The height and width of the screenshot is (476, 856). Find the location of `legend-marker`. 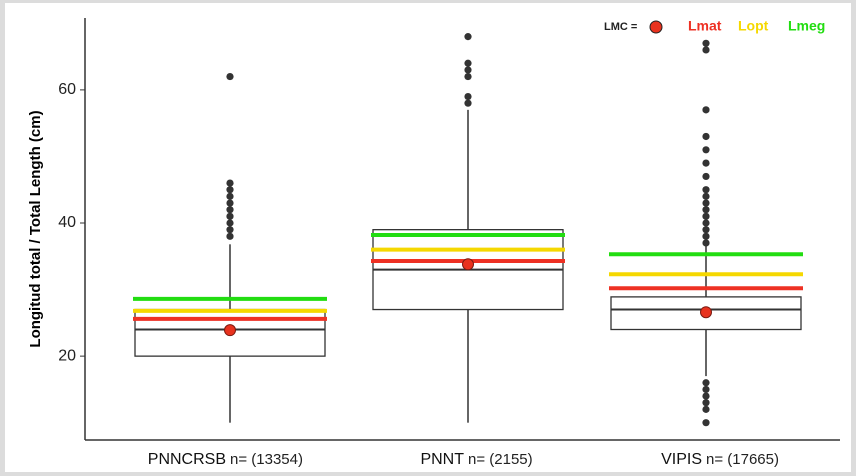

legend-marker is located at coordinates (656, 27).